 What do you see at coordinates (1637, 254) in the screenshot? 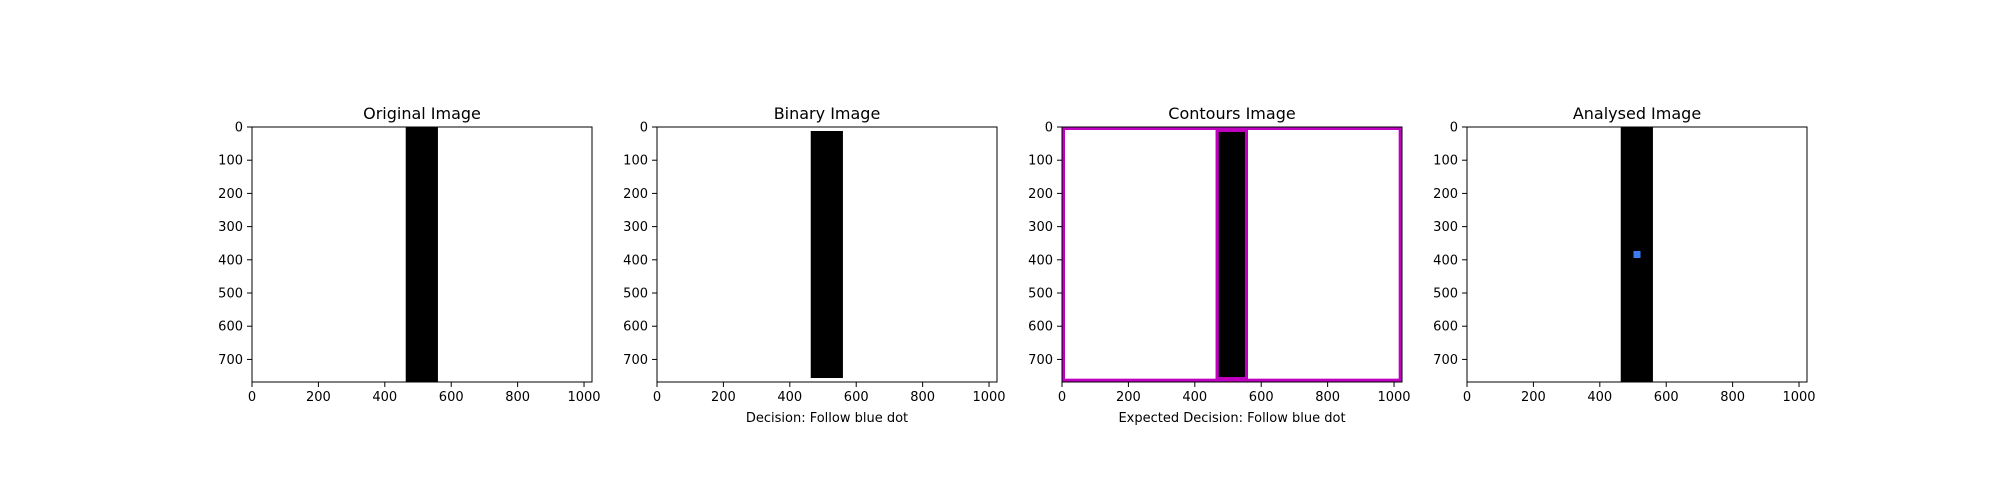
I see `blue-dot-marker` at bounding box center [1637, 254].